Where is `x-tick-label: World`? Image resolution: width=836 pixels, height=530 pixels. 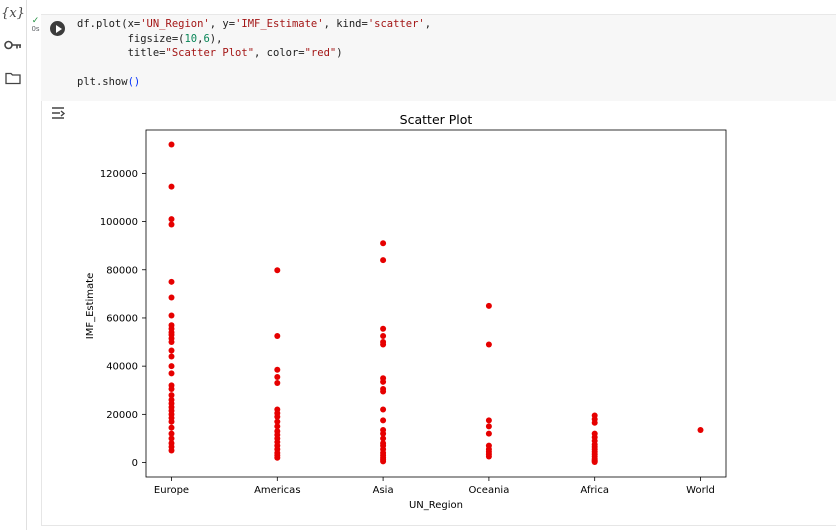
x-tick-label: World is located at coordinates (700, 490).